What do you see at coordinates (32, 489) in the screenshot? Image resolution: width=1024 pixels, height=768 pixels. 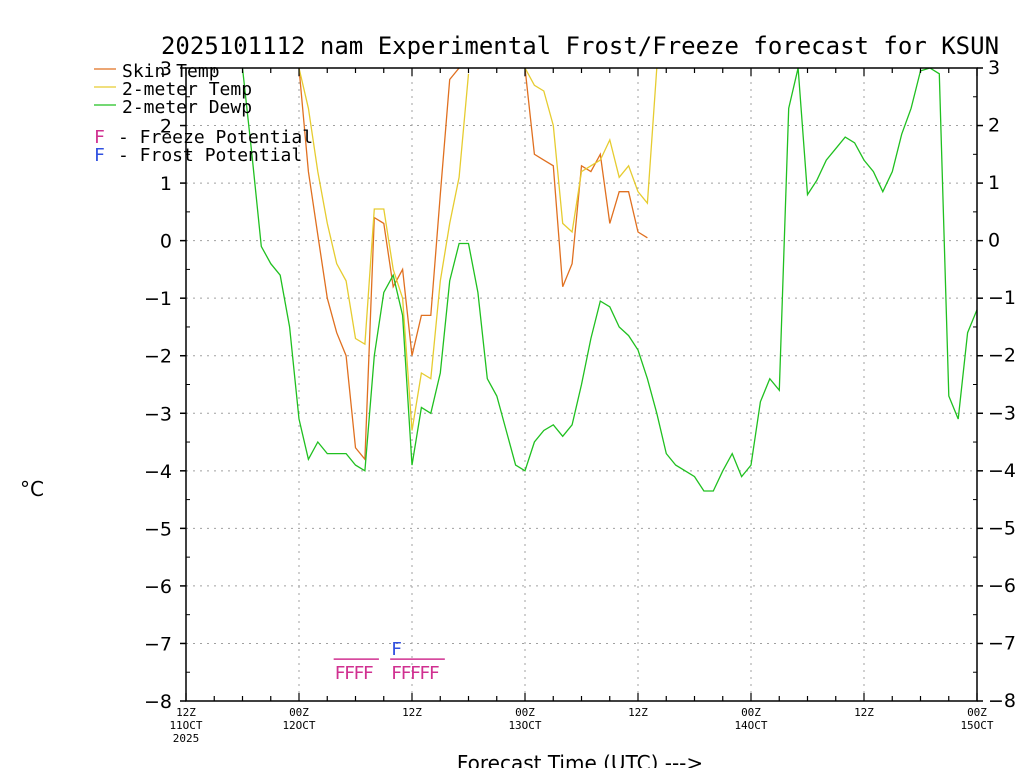 I see `y-axis-label: °C` at bounding box center [32, 489].